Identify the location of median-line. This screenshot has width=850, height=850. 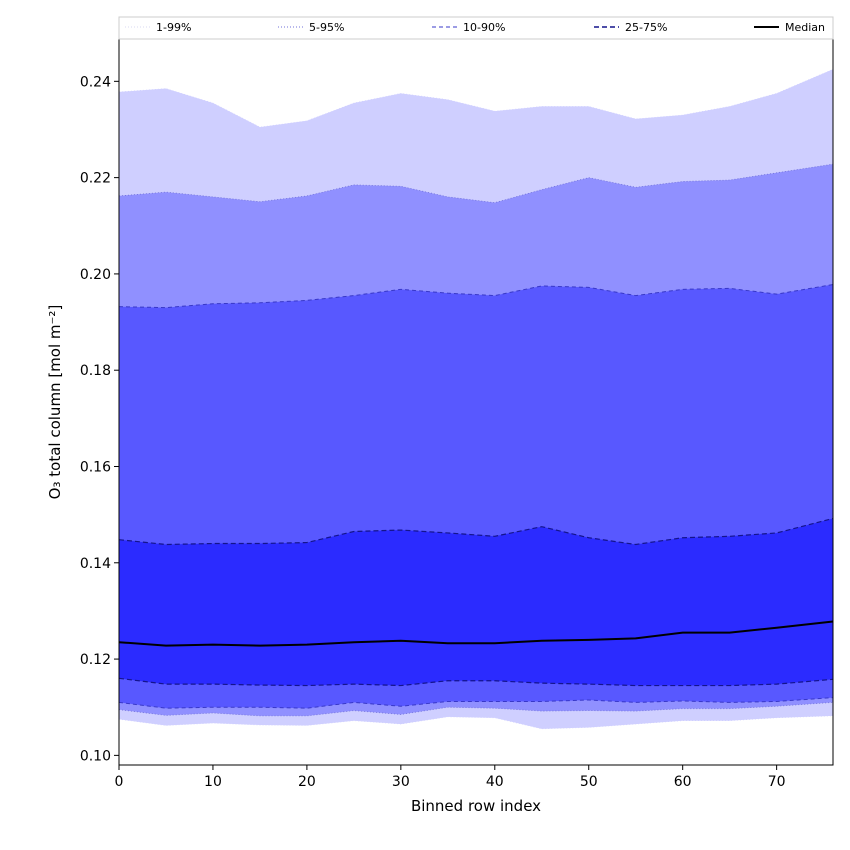
(476, 633).